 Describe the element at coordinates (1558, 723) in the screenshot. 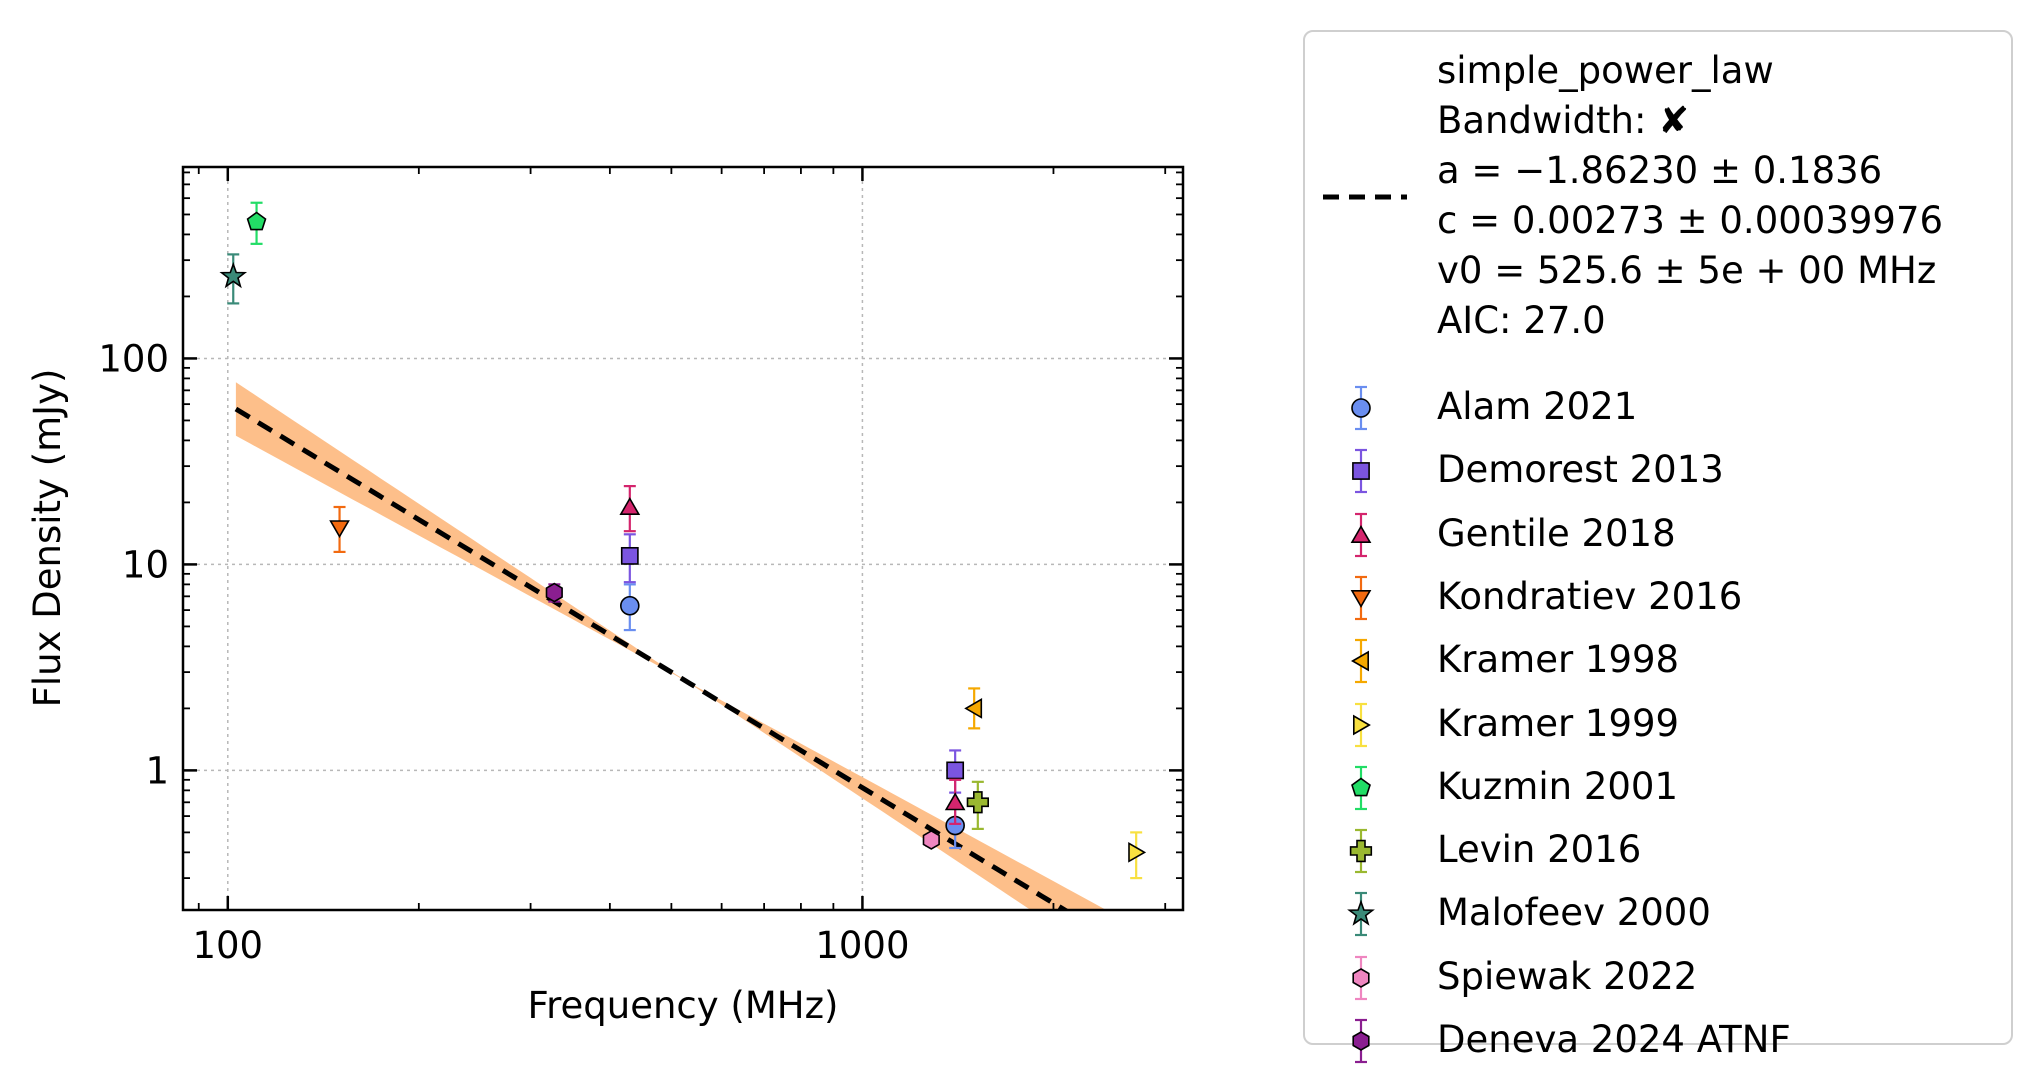

I see `legend-label: Kramer 1999` at that location.